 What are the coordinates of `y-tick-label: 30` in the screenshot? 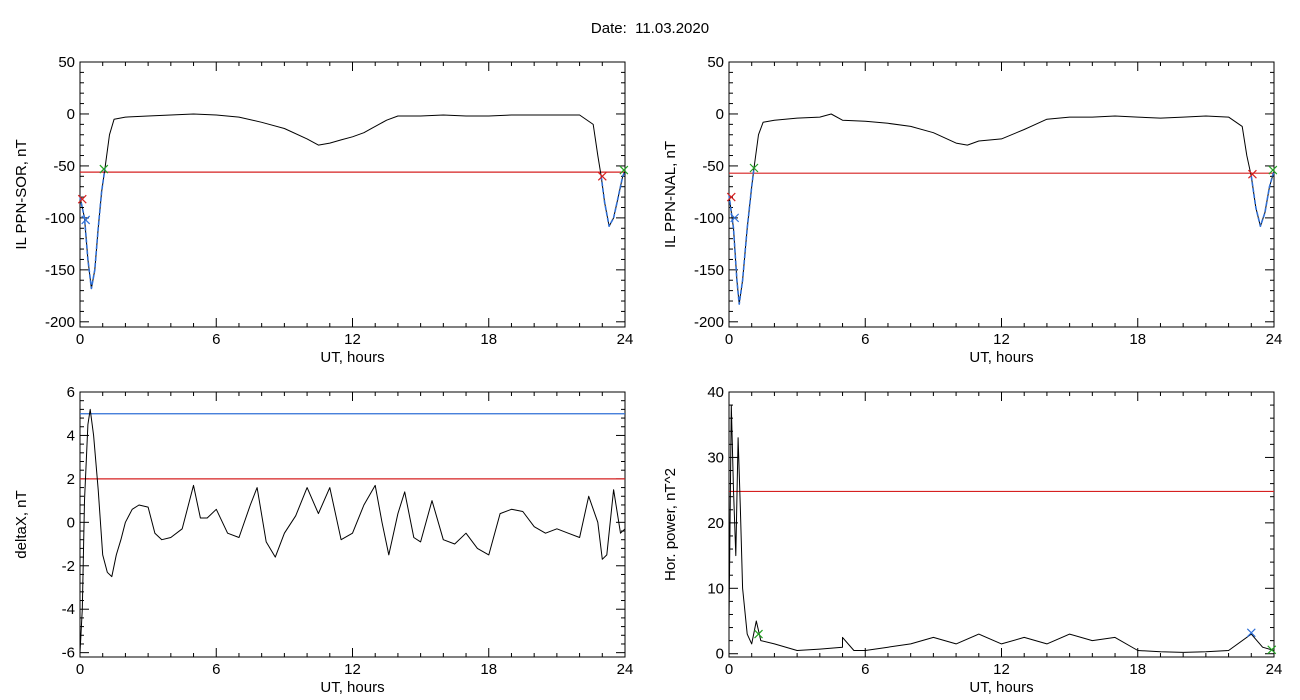 It's located at (715, 457).